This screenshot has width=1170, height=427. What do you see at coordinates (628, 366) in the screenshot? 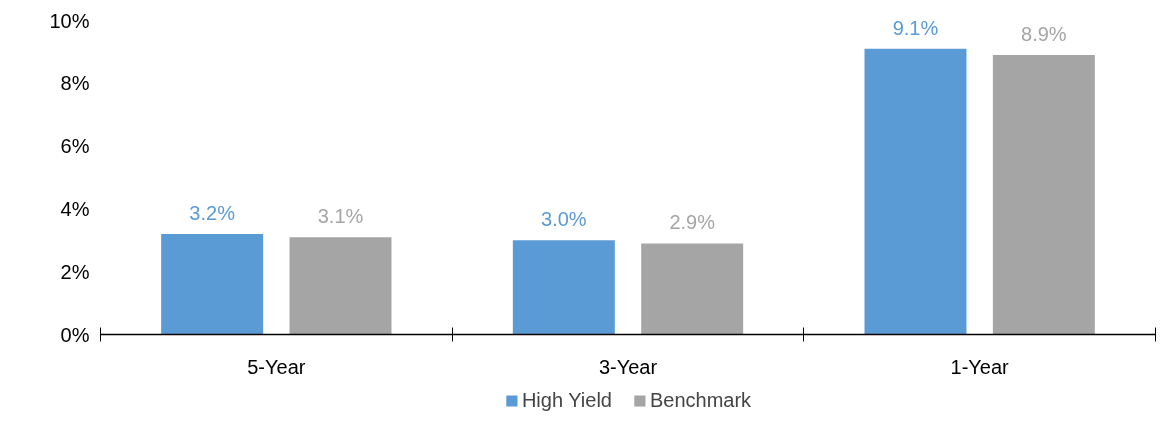
I see `x-tick-label: 3-Year` at bounding box center [628, 366].